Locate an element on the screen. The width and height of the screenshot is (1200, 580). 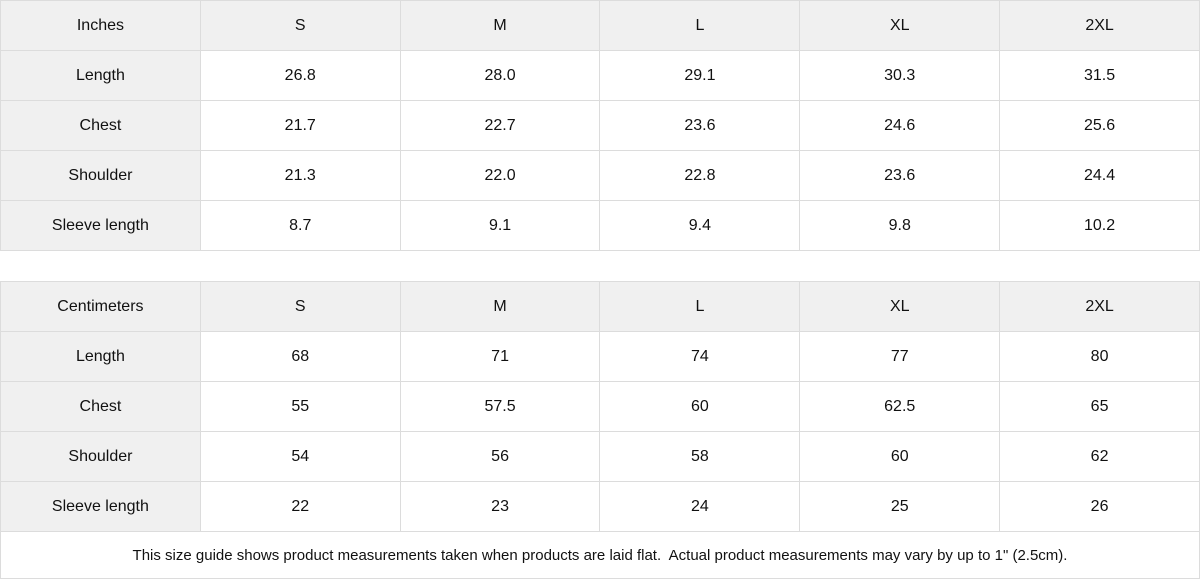
table-row: Shoulder 21.3 22.0 22.8 23.6 24.4 is located at coordinates (600, 175).